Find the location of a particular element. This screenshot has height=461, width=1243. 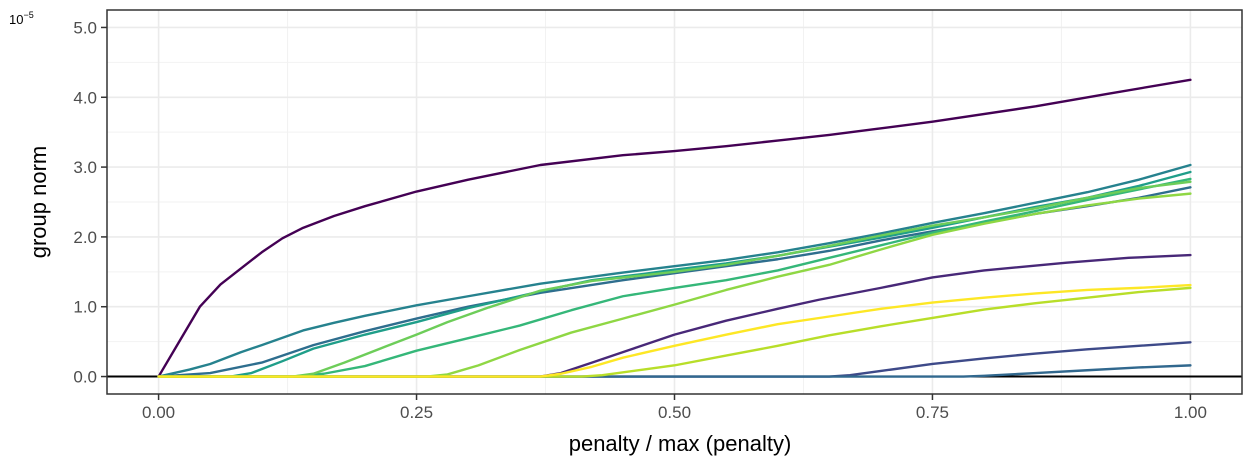

y-axis-title: group norm is located at coordinates (38, 202).